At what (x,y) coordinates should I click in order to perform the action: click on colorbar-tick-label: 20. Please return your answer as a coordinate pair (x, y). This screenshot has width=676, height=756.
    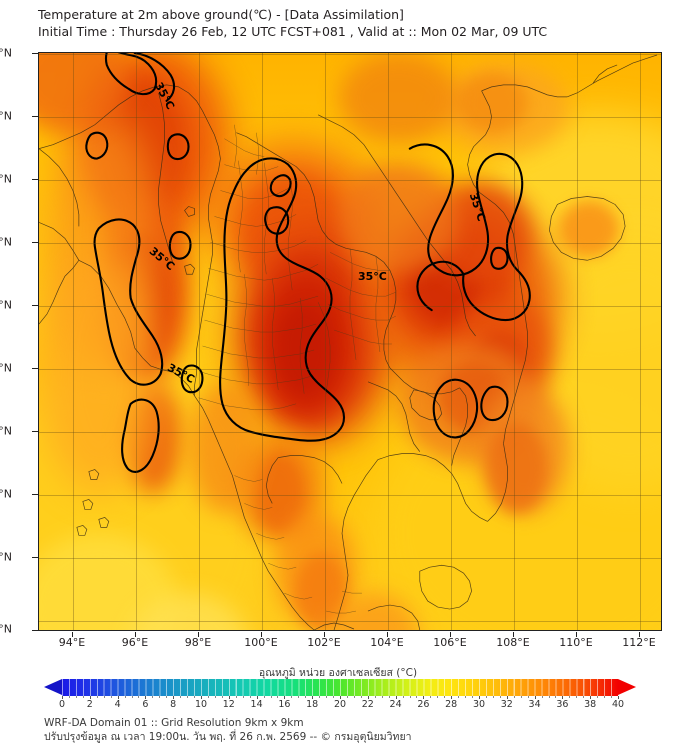
    Looking at the image, I should click on (340, 704).